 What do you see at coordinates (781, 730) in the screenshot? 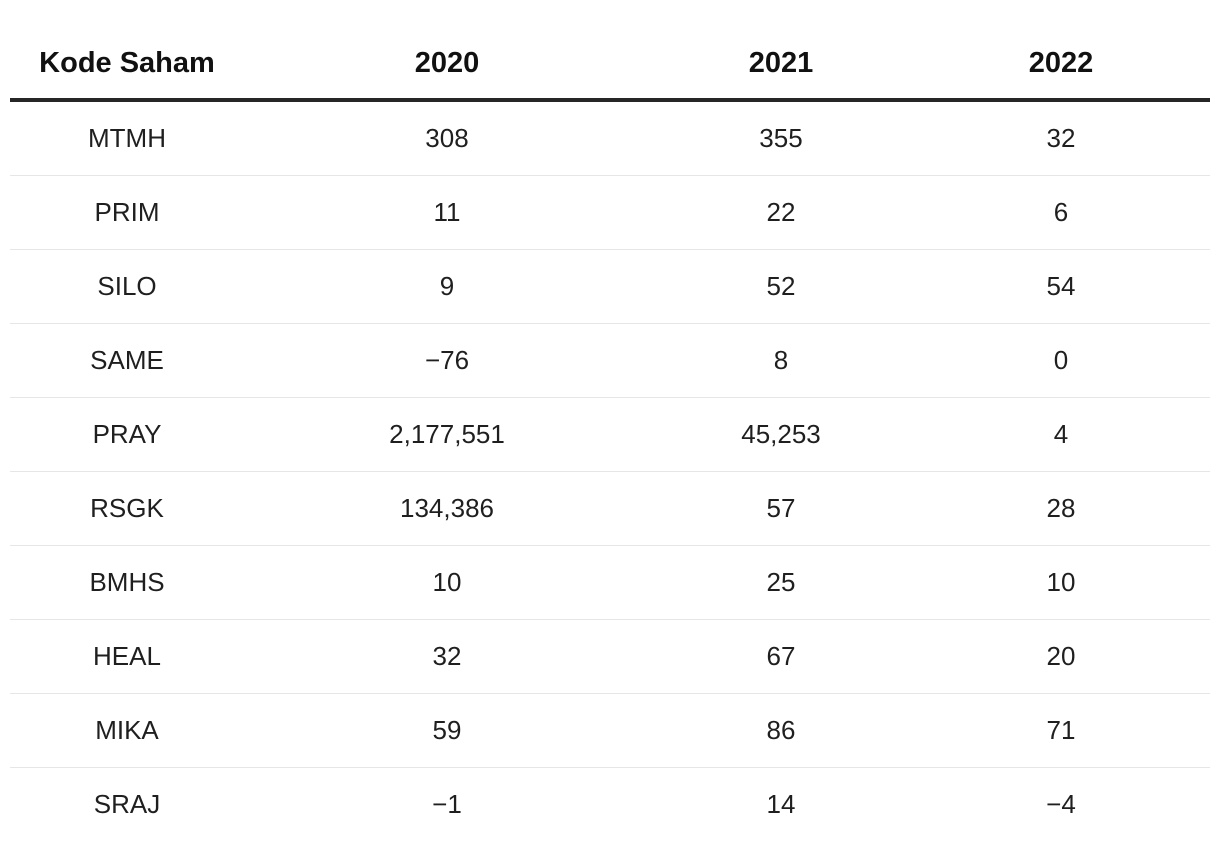
I see `cell-2021: 86` at bounding box center [781, 730].